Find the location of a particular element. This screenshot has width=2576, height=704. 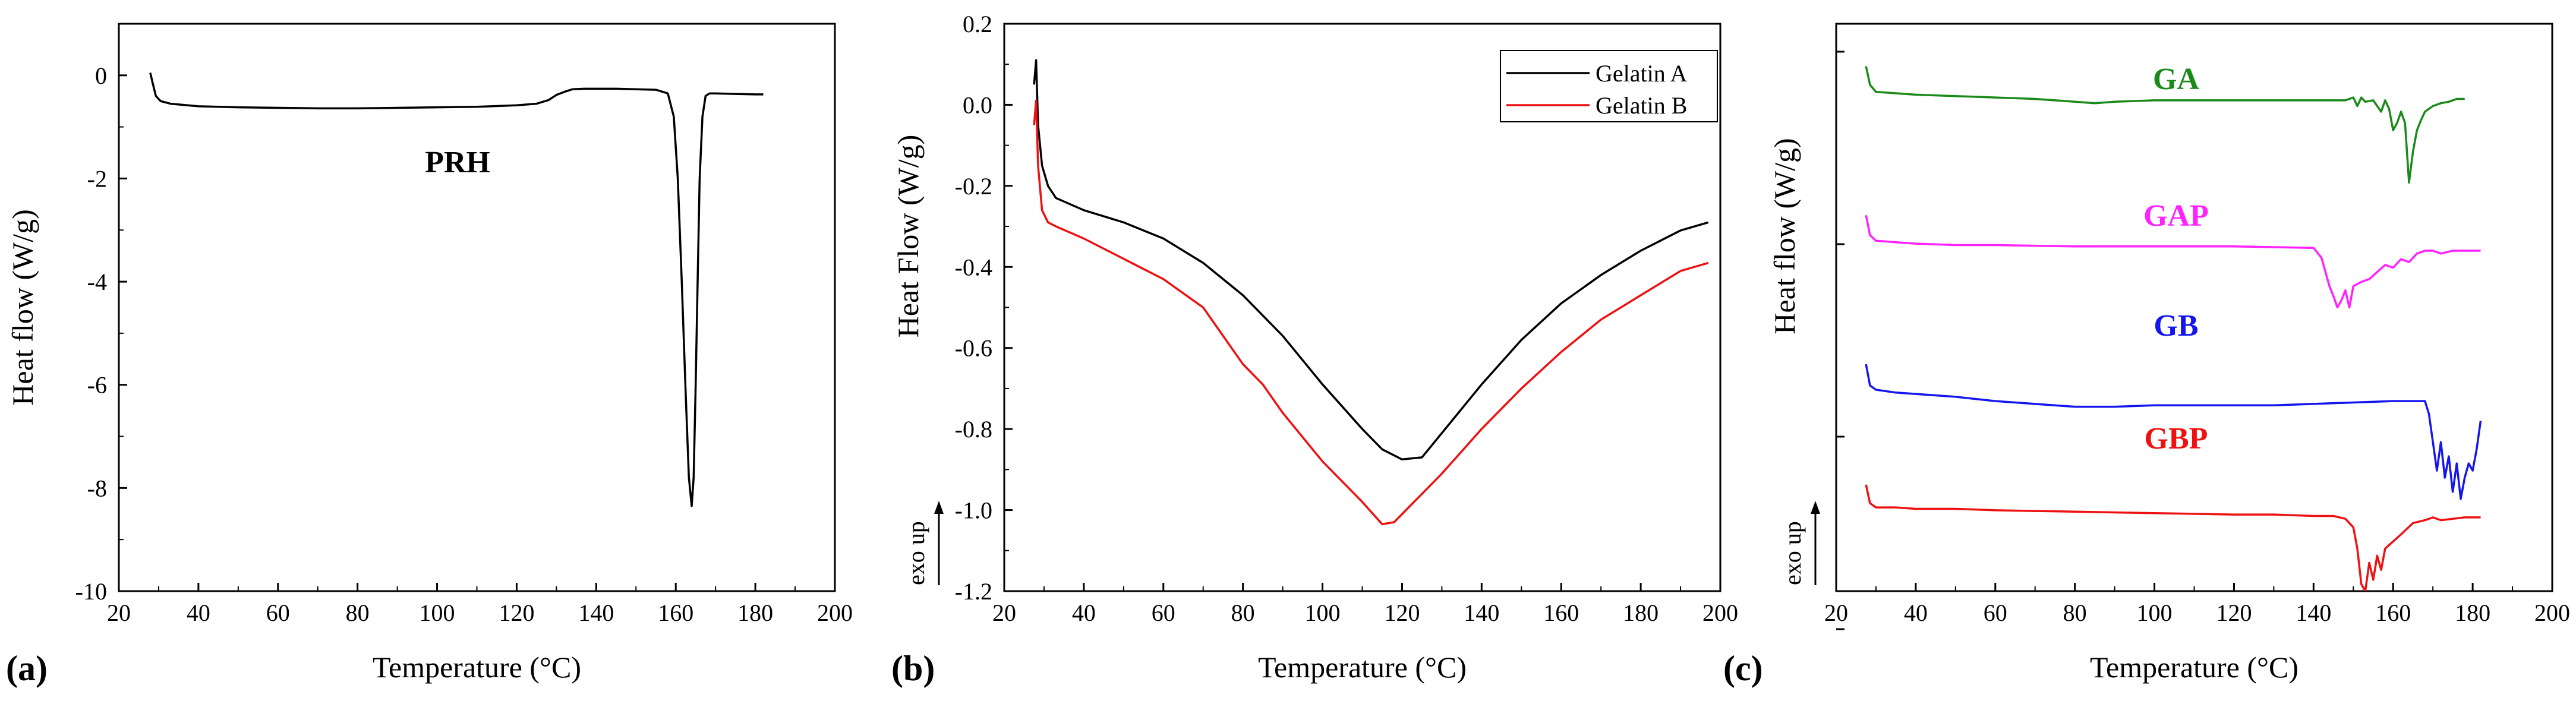

y-tick-label: 0 is located at coordinates (101, 75).